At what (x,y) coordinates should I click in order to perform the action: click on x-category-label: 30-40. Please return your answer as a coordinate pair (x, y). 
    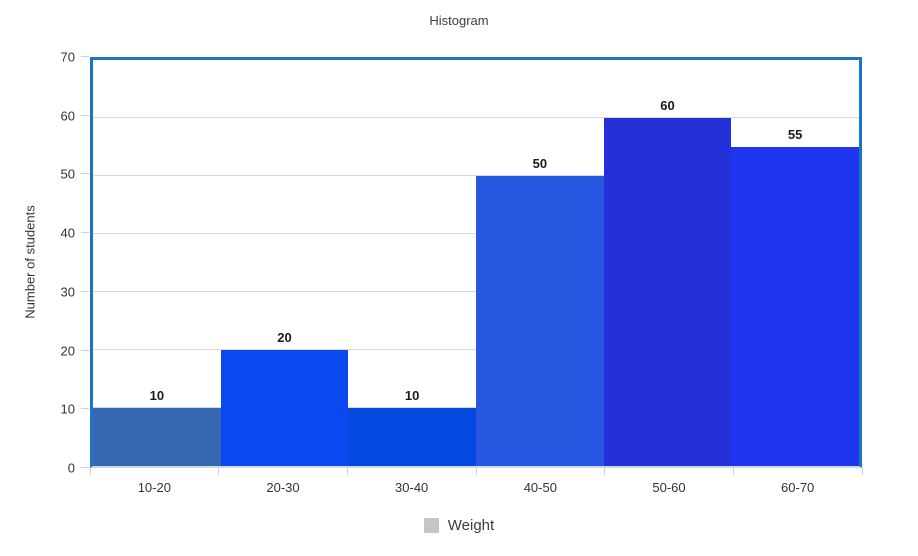
    Looking at the image, I should click on (412, 487).